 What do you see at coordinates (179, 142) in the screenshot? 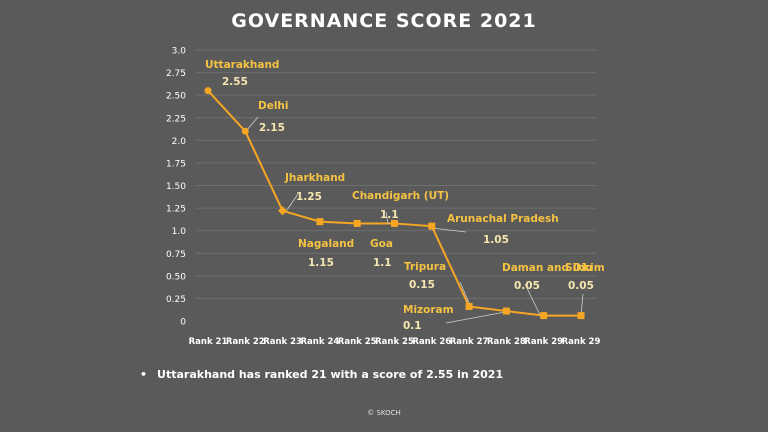
I see `y-tick-label: 2.0` at bounding box center [179, 142].